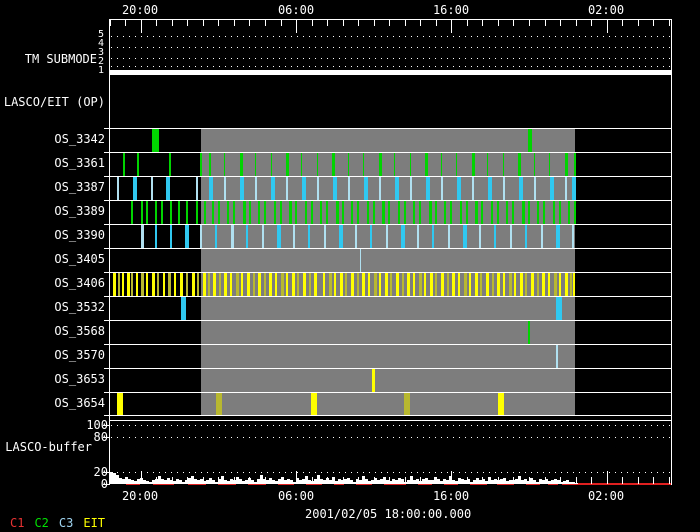 The width and height of the screenshot is (700, 532). I want to click on buffer-dotted-gridline, so click(391, 425).